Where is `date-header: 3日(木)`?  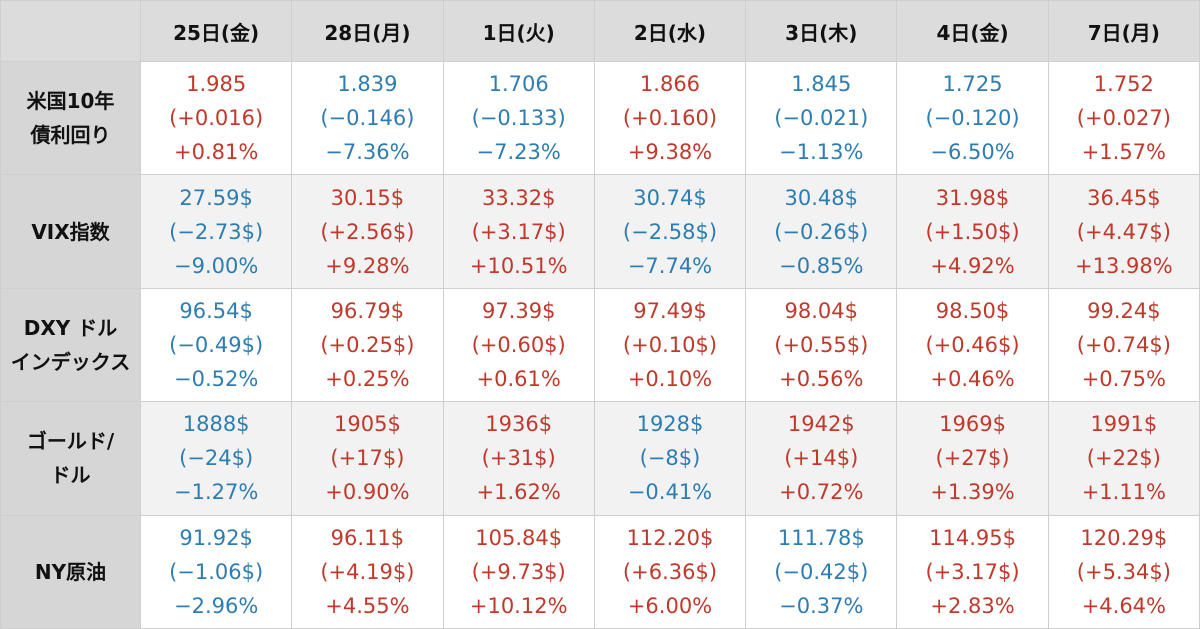
date-header: 3日(木) is located at coordinates (821, 31).